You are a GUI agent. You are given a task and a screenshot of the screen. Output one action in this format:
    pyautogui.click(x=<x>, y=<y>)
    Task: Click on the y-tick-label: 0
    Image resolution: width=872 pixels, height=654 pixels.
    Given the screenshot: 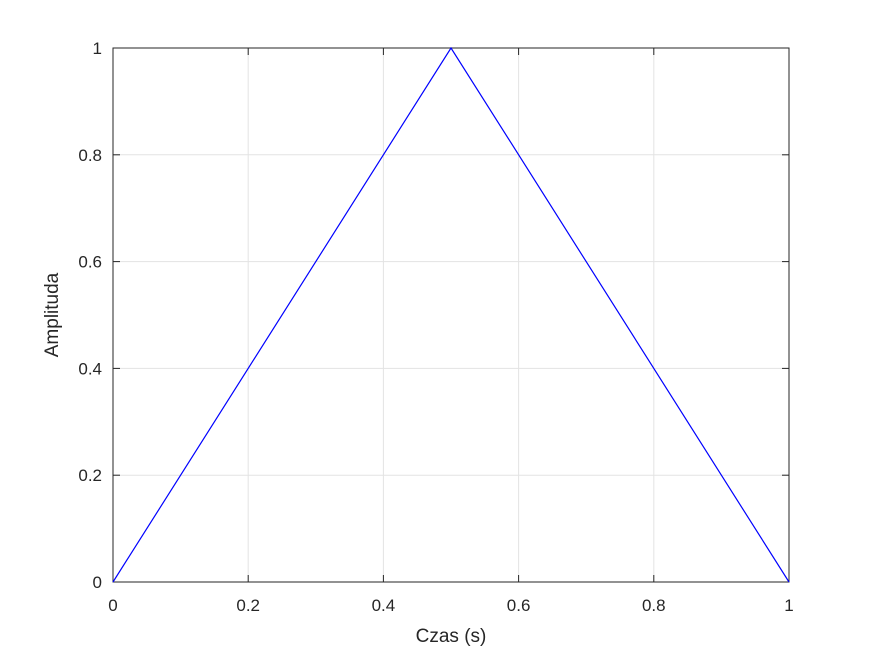 What is the action you would take?
    pyautogui.click(x=97, y=582)
    